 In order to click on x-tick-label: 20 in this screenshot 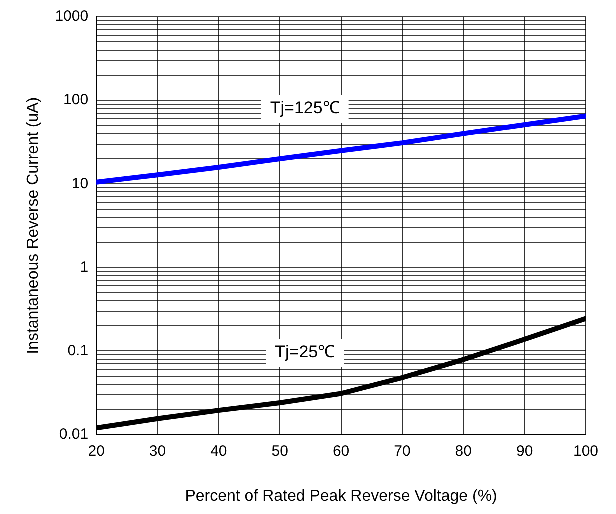, I will do `click(96, 451)`.